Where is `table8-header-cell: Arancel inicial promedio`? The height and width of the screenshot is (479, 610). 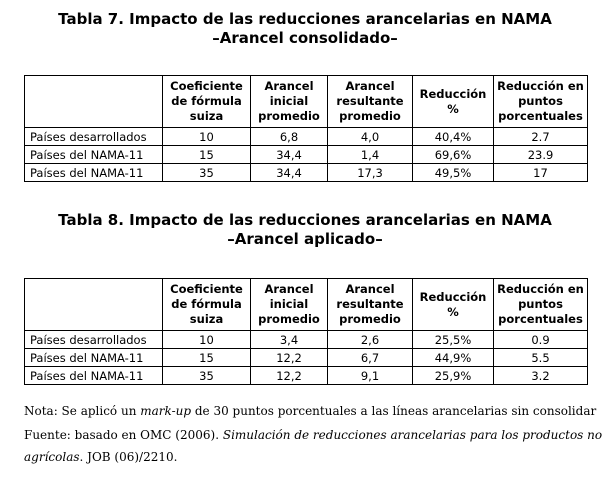
table8-header-cell: Arancel inicial promedio is located at coordinates (289, 304).